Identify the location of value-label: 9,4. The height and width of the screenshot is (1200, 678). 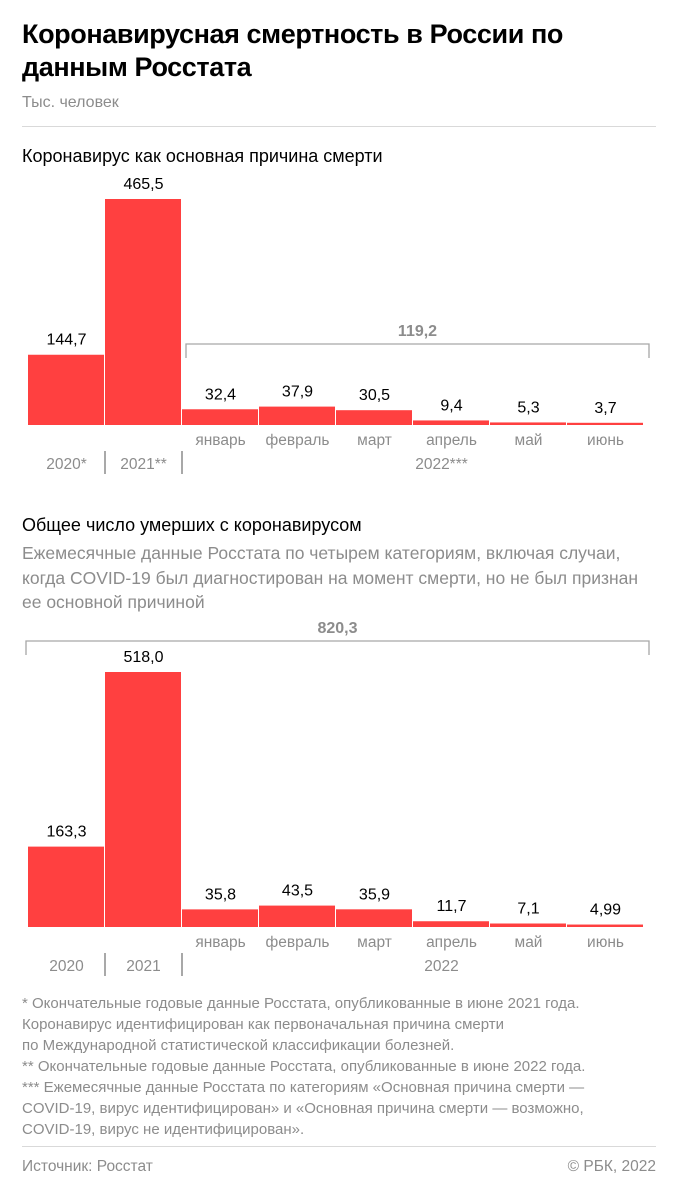
(451, 405).